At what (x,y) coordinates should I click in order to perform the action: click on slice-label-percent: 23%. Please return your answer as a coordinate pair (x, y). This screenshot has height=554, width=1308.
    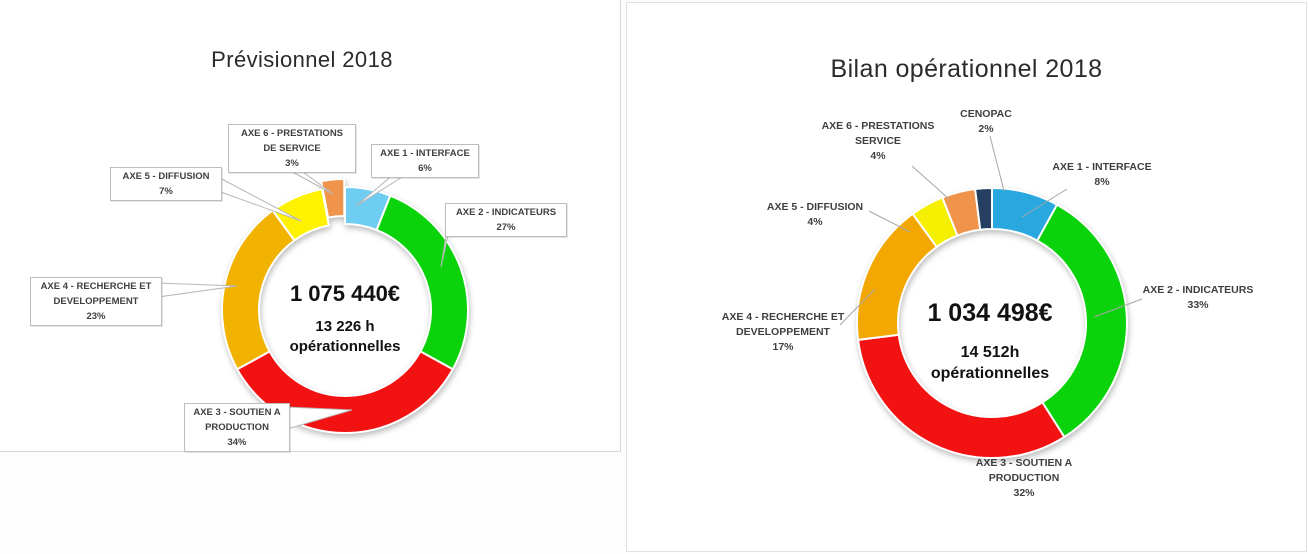
    Looking at the image, I should click on (96, 316).